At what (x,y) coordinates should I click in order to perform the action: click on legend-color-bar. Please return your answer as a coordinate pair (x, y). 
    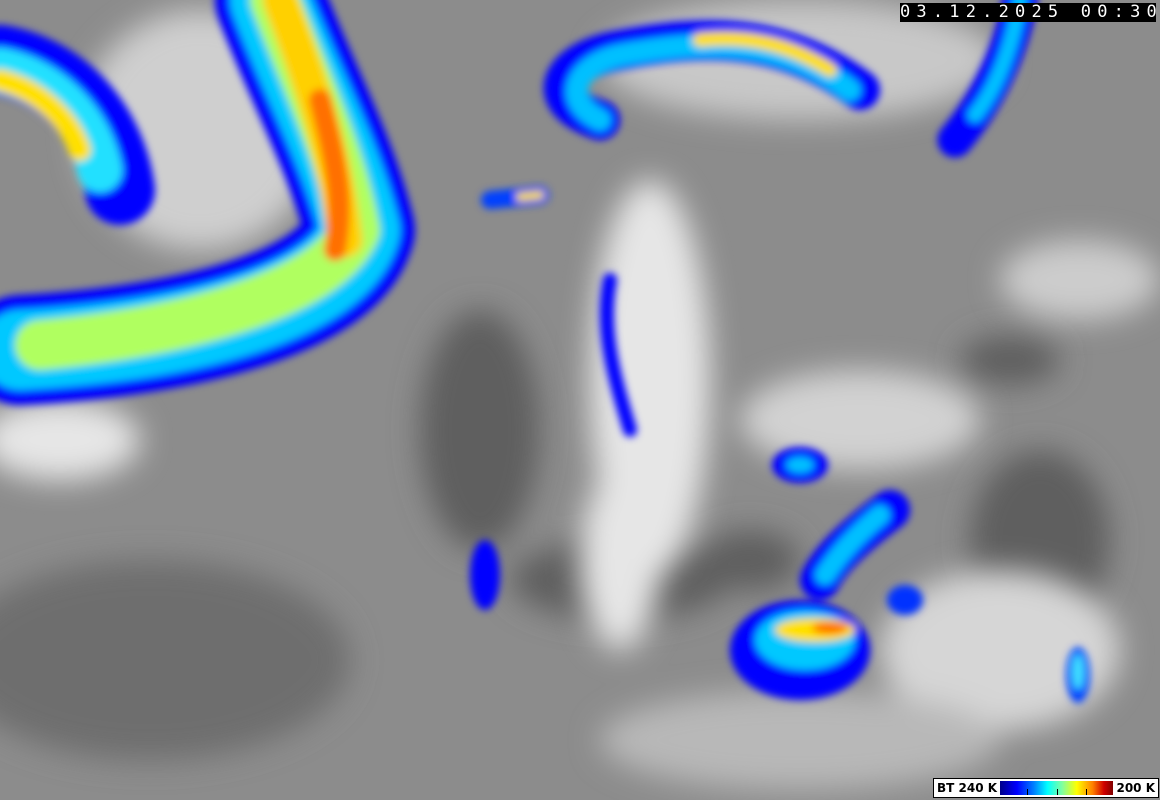
    Looking at the image, I should click on (1057, 788).